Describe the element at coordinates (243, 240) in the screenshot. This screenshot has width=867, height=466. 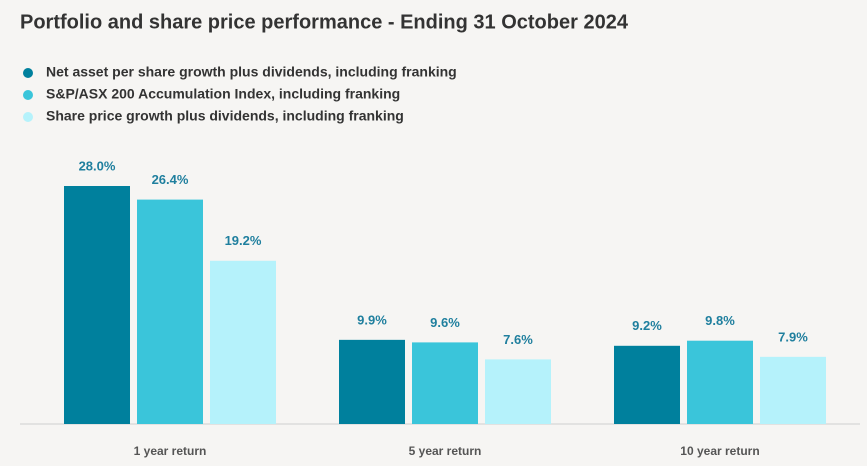
I see `value-label: 19.2%` at that location.